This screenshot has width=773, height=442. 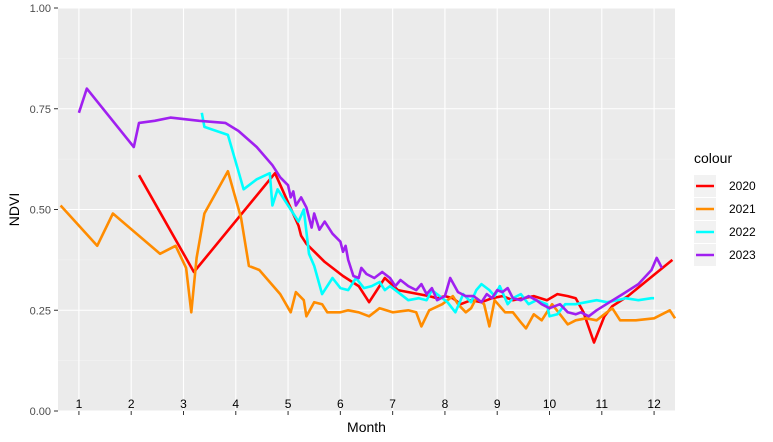 What do you see at coordinates (40, 412) in the screenshot?
I see `y-tick-label: 0.00` at bounding box center [40, 412].